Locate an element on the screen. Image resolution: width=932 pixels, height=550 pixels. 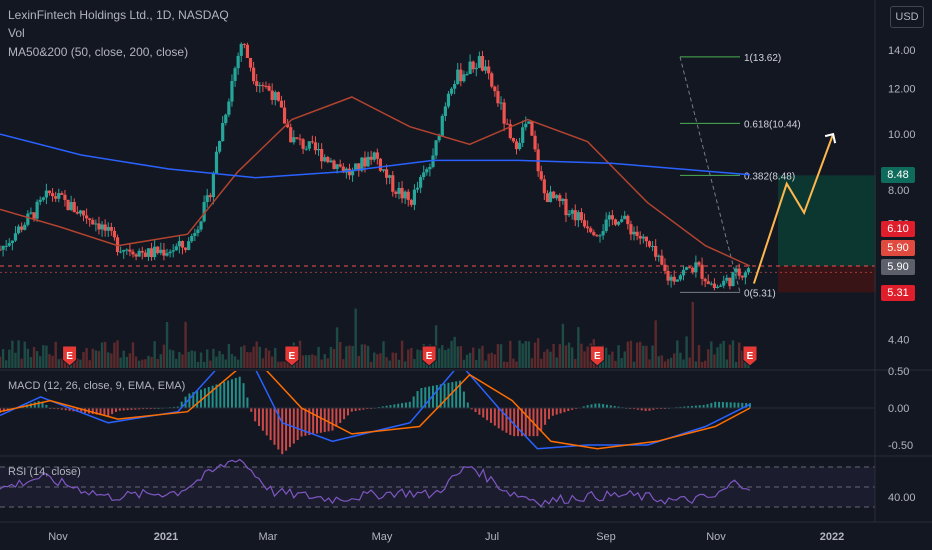
macd-axis-tick: 0.00 is located at coordinates (898, 409).